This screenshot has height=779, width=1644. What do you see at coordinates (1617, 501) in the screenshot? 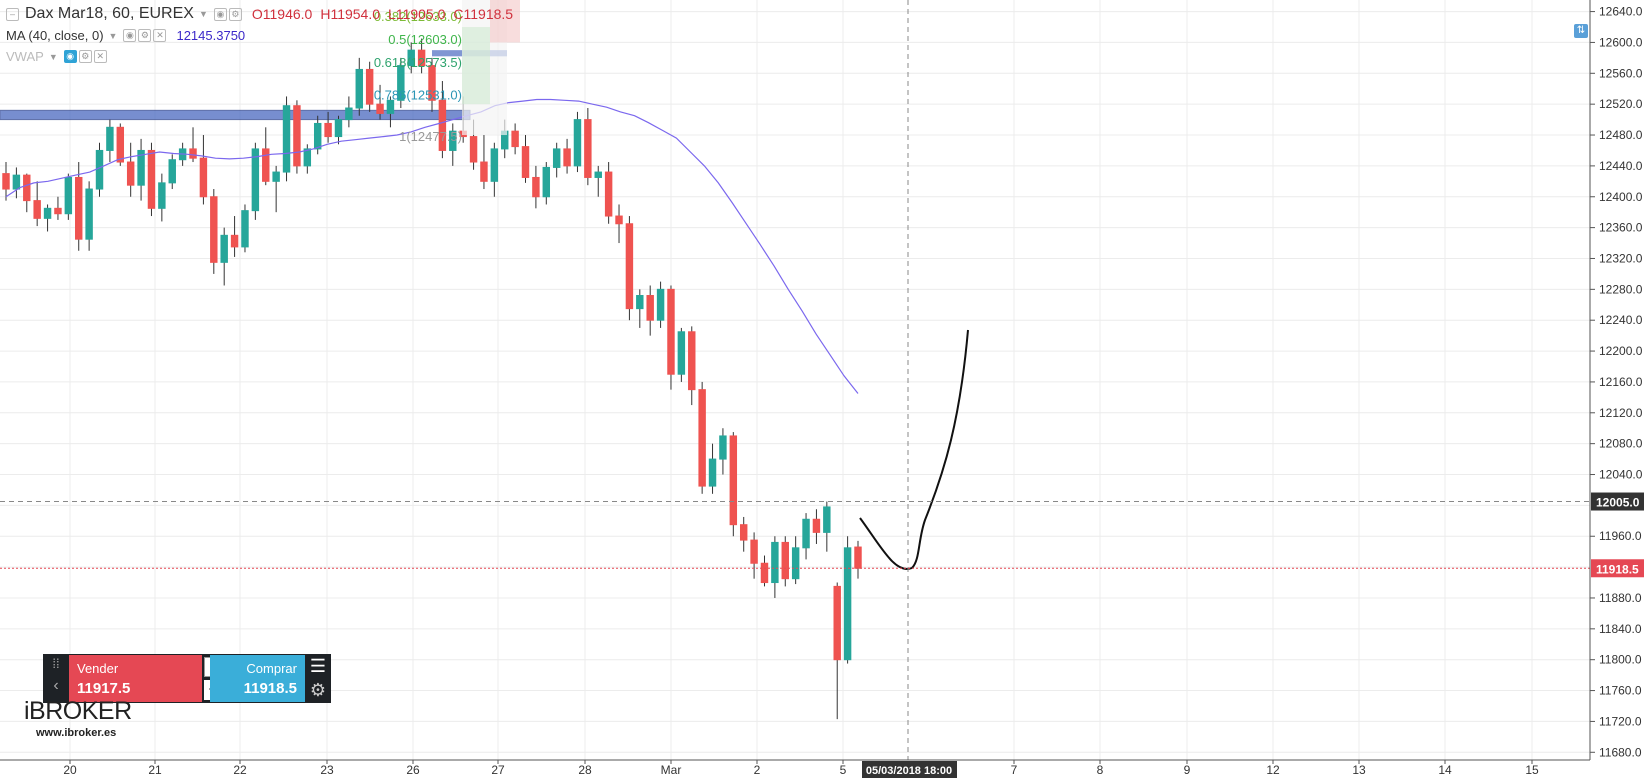
I see `crosshair-price-badge` at bounding box center [1617, 501].